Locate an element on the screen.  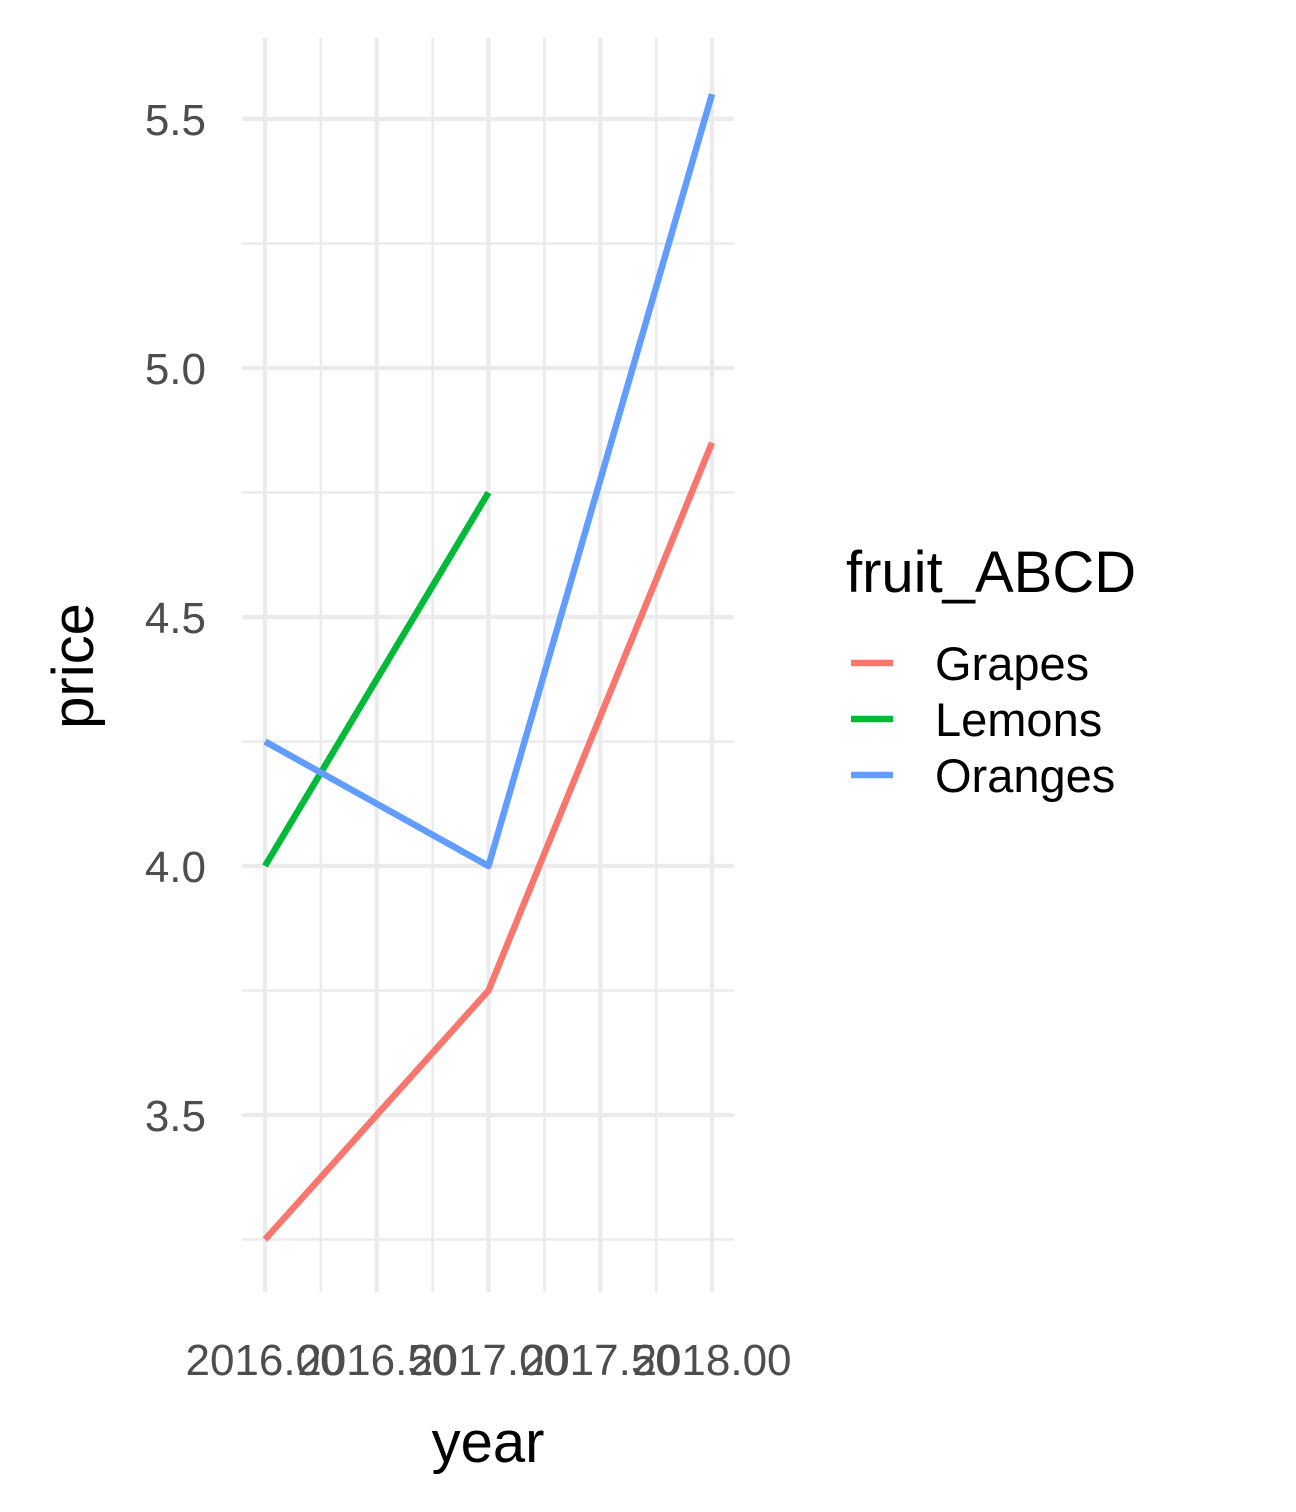
x-tick-label: 2016.50 is located at coordinates (376, 1360).